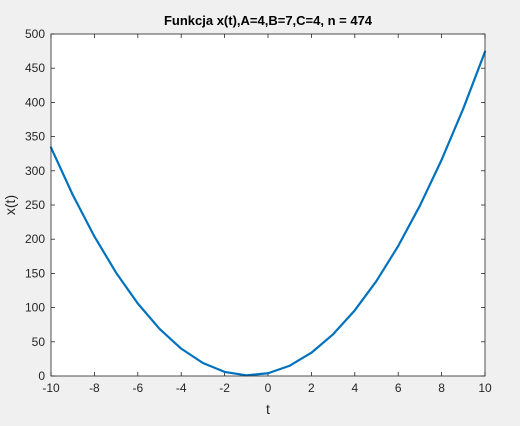  Describe the element at coordinates (35, 102) in the screenshot. I see `y-tick-label: 400` at that location.